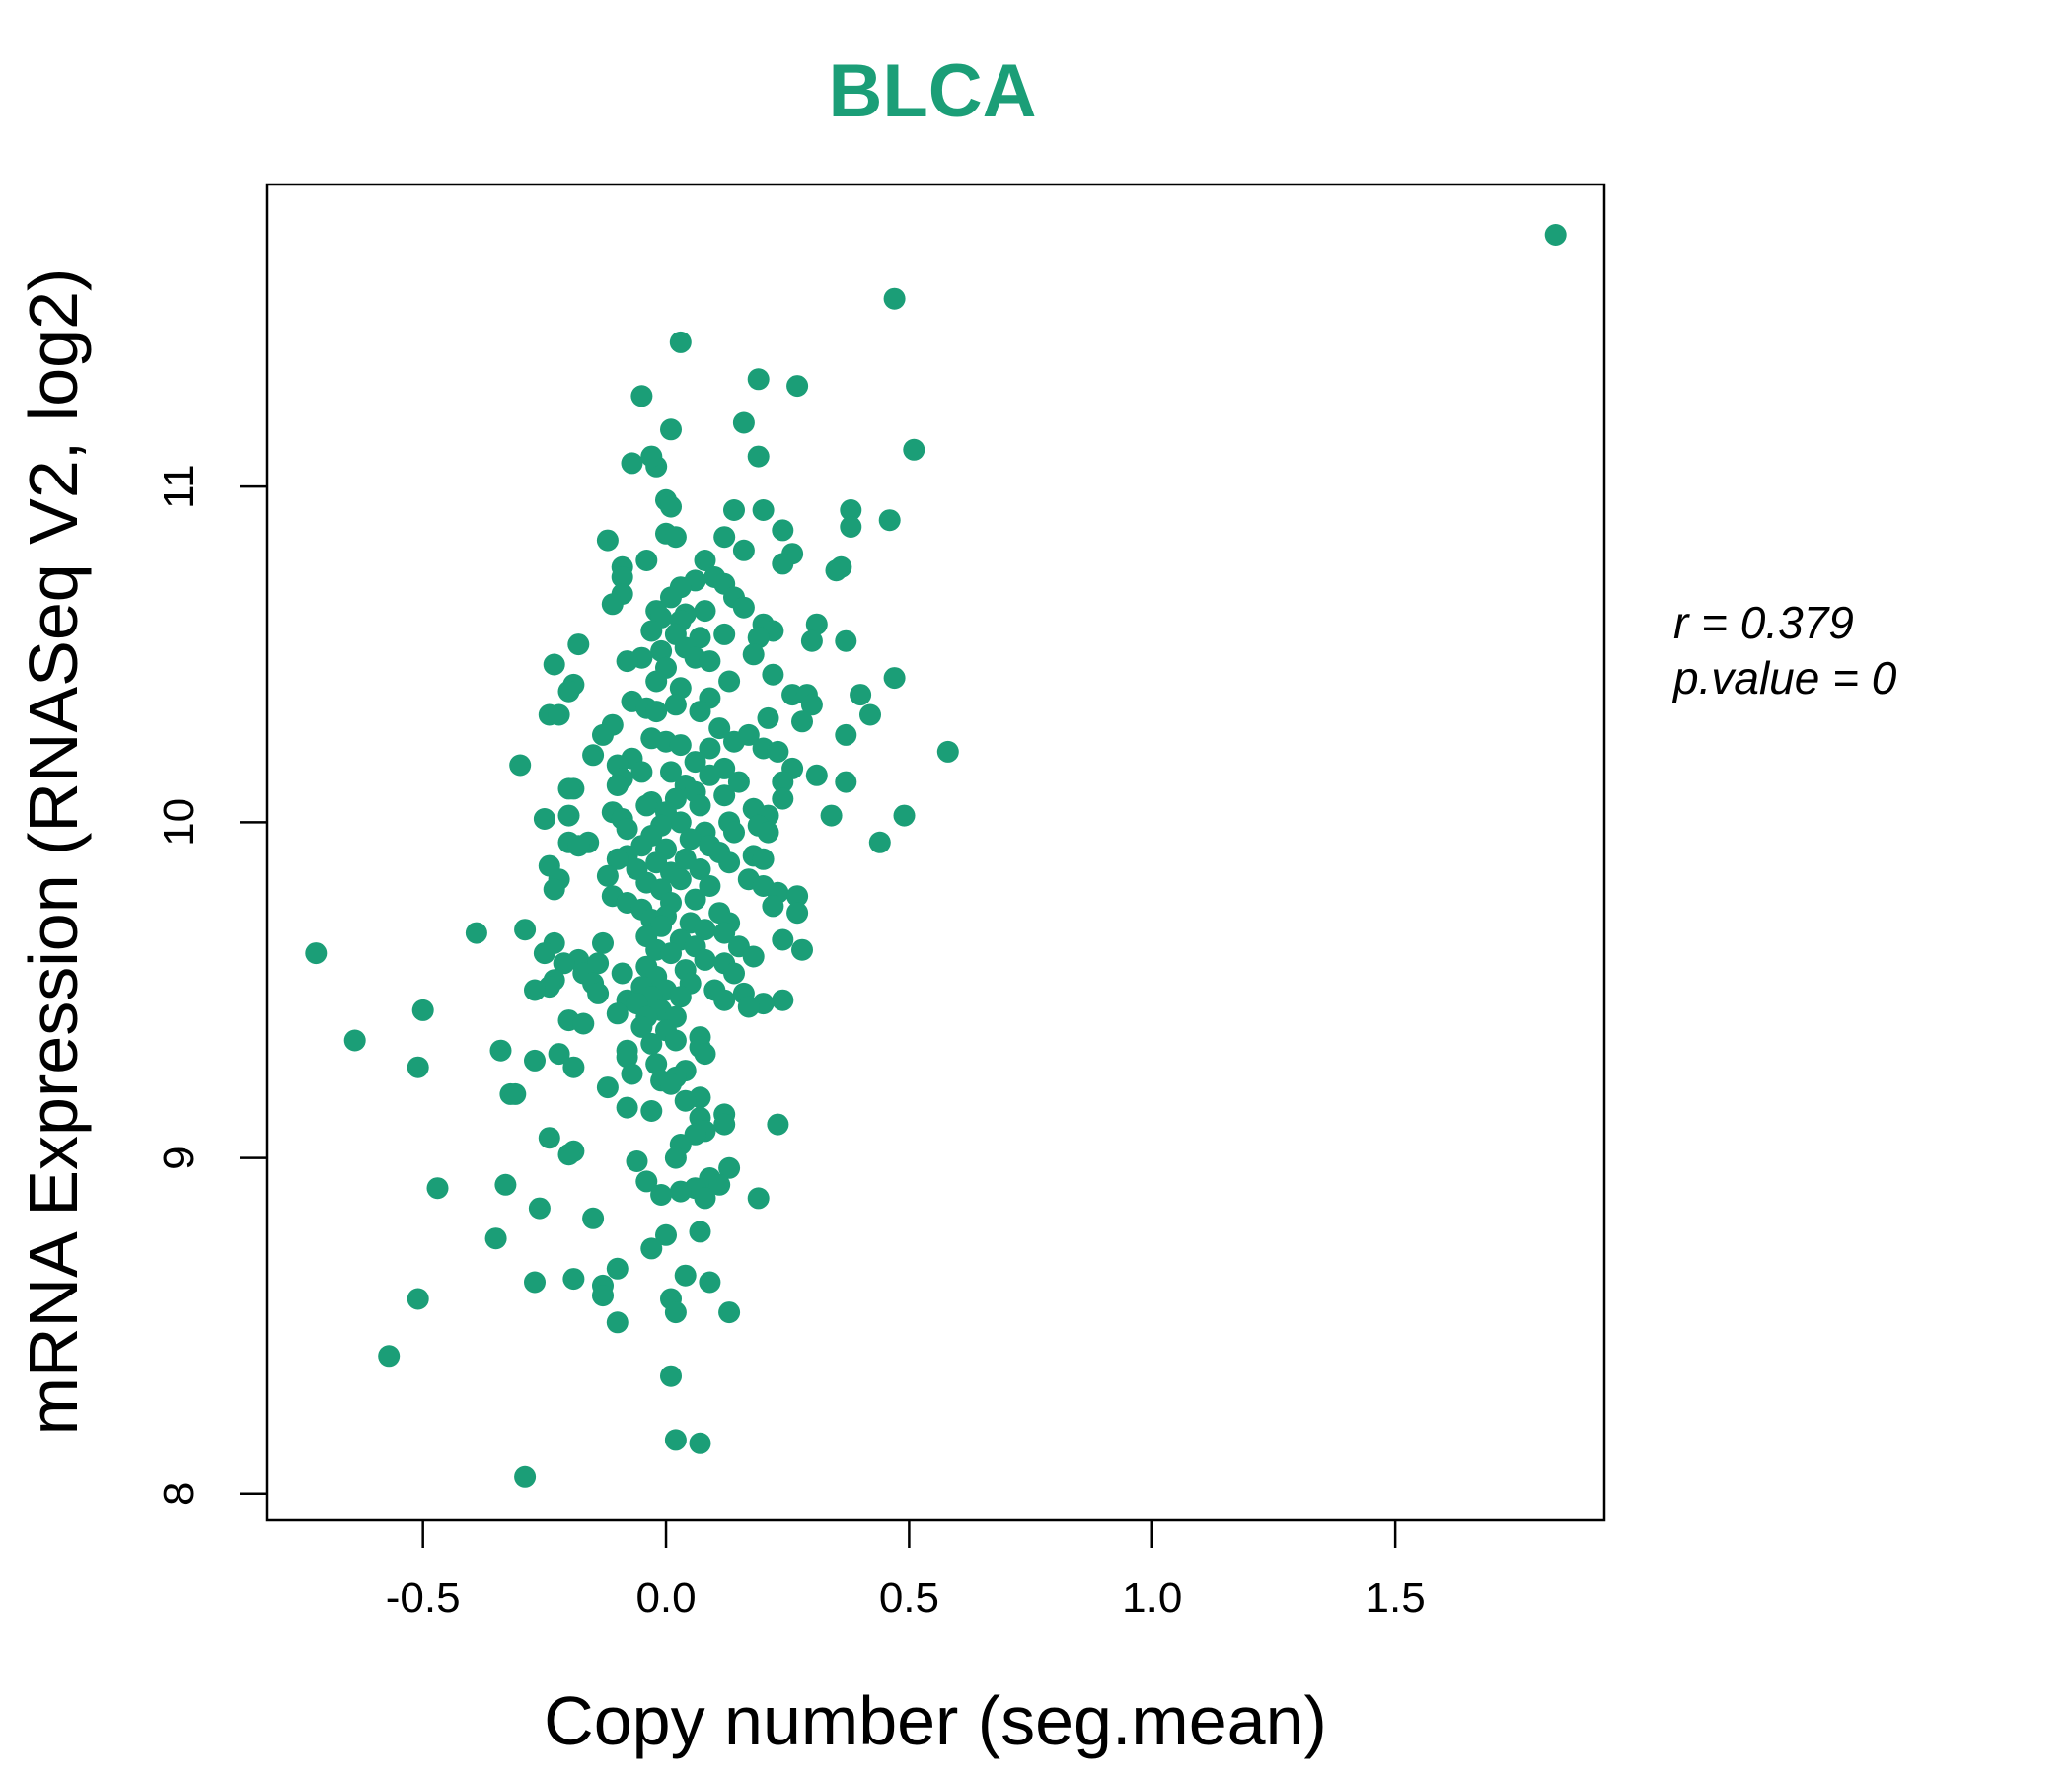 This screenshot has height=1776, width=2072. Describe the element at coordinates (936, 1721) in the screenshot. I see `x-axis-title: Copy number (seg.mean)` at that location.